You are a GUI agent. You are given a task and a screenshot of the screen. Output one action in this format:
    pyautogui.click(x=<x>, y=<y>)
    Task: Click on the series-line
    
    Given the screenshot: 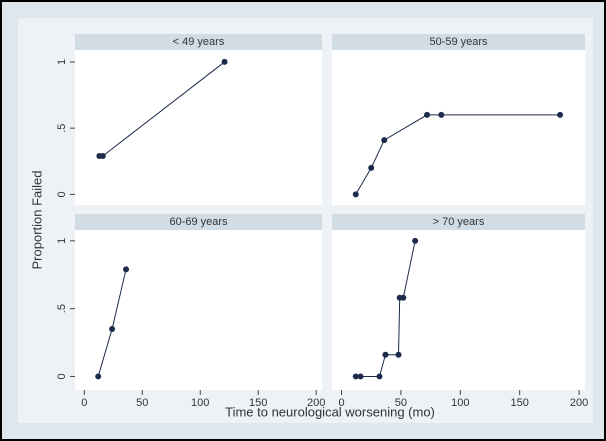 What is the action you would take?
    pyautogui.click(x=458, y=154)
    